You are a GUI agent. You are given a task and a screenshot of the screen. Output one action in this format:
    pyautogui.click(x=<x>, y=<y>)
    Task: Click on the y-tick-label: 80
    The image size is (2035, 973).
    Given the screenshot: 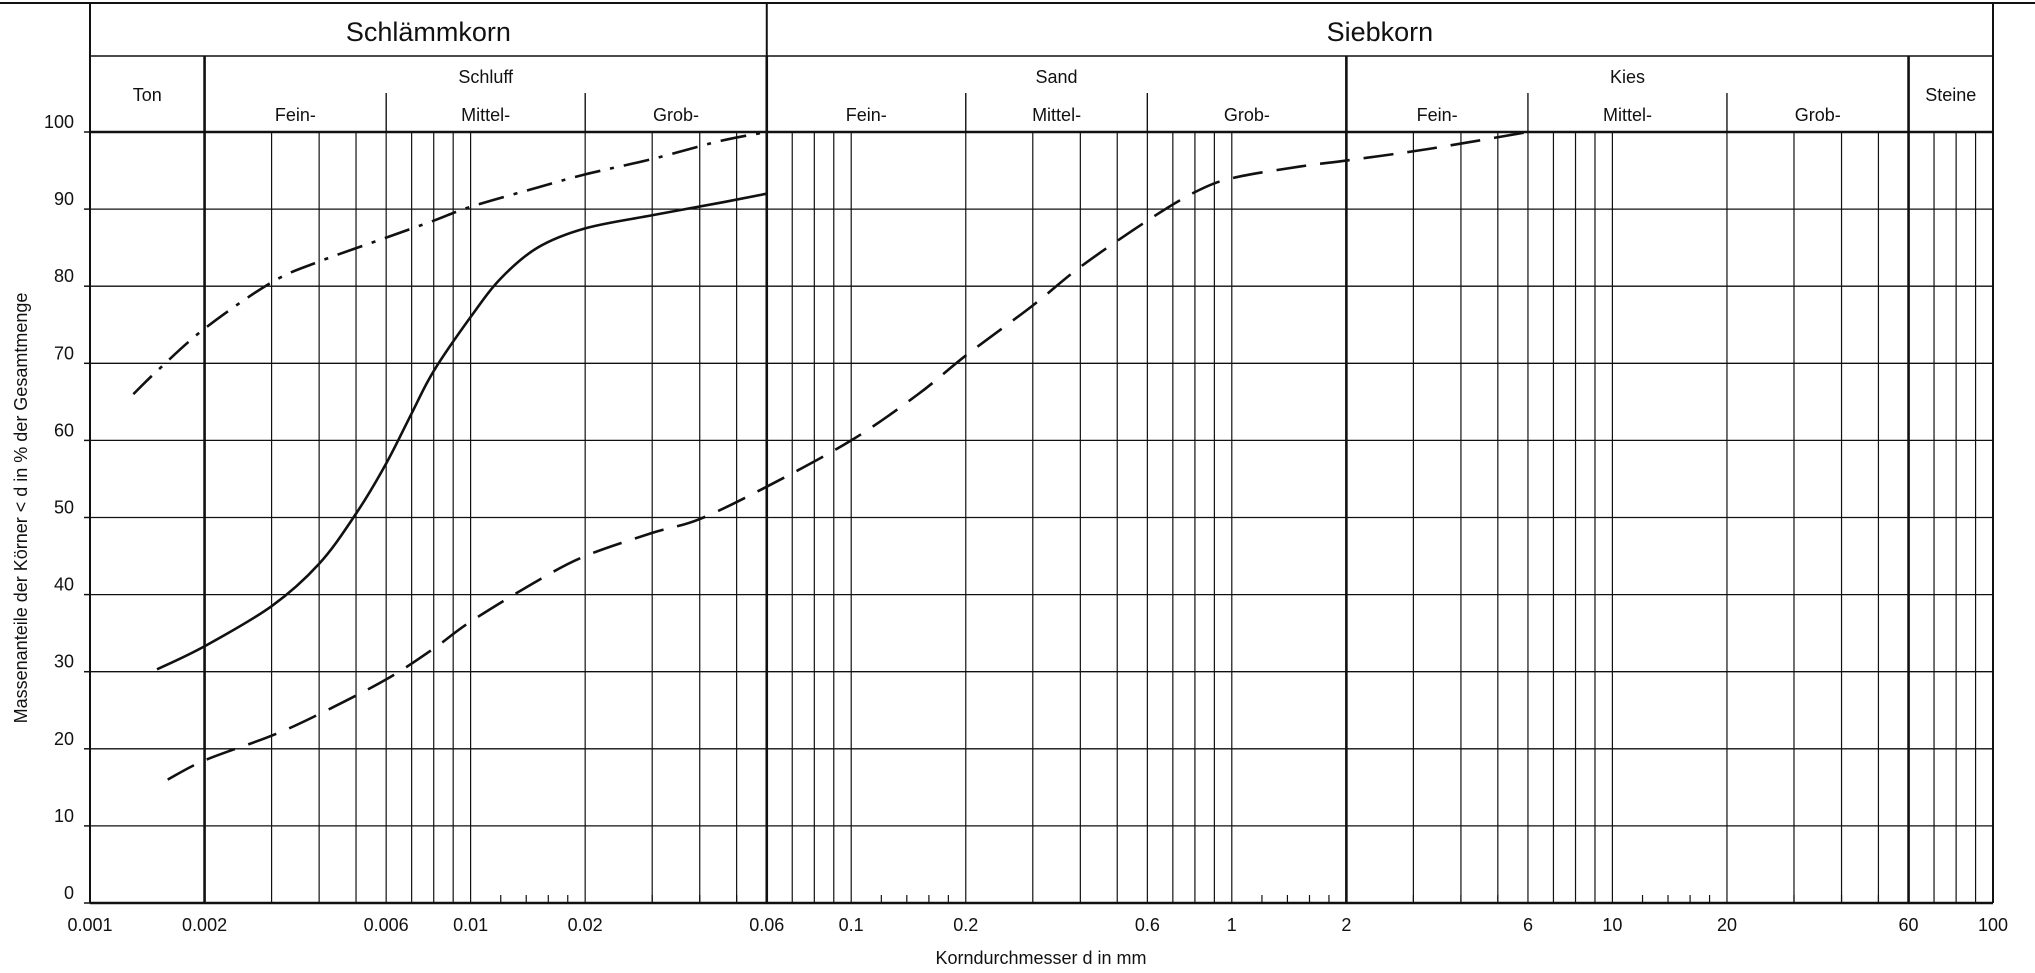 What is the action you would take?
    pyautogui.click(x=64, y=276)
    